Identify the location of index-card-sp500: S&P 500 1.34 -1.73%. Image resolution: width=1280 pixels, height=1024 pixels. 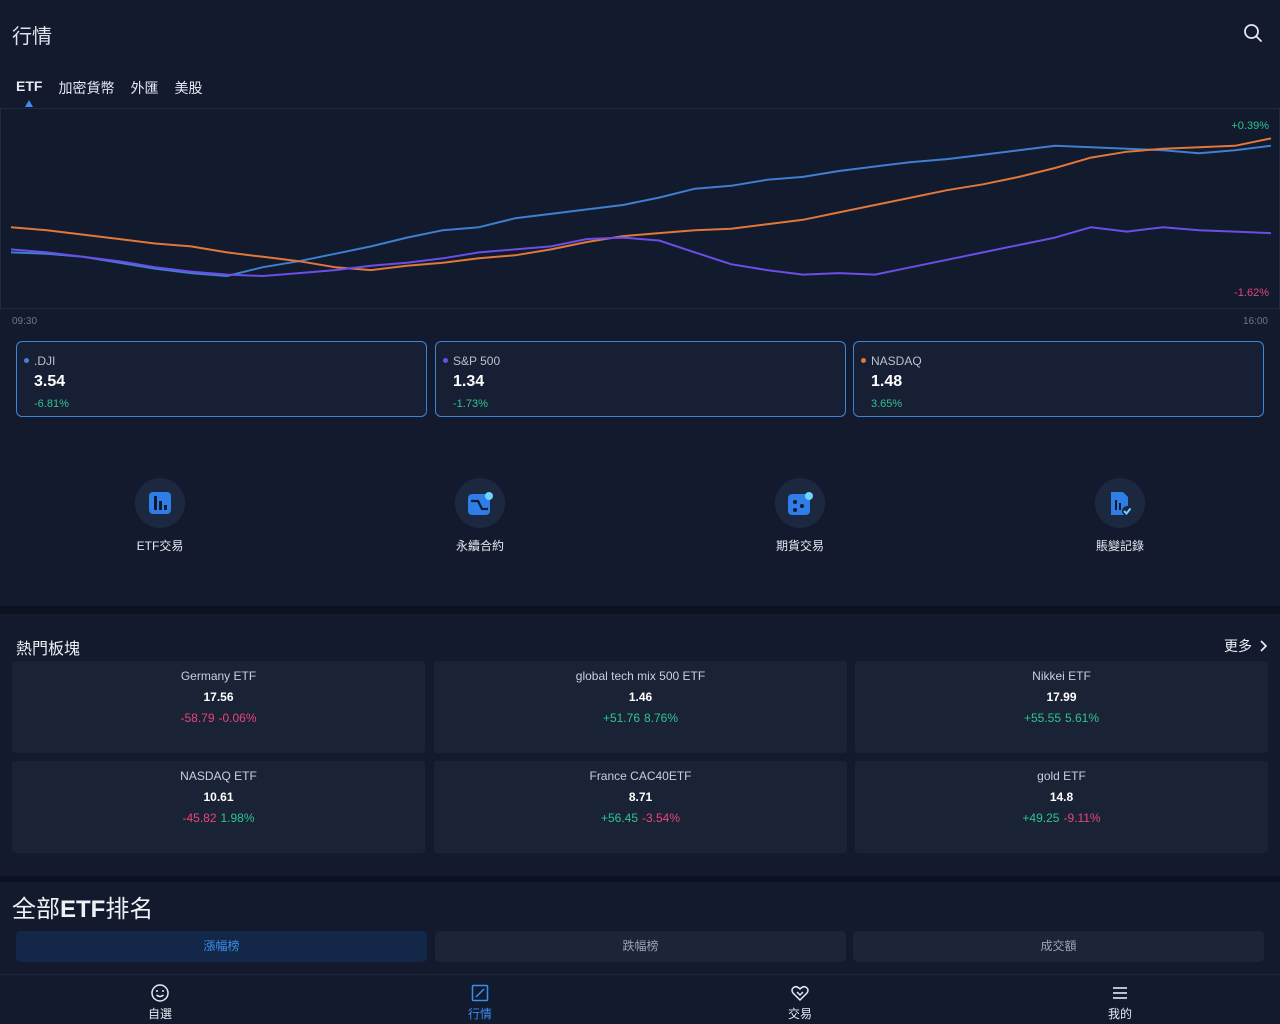
(640, 379).